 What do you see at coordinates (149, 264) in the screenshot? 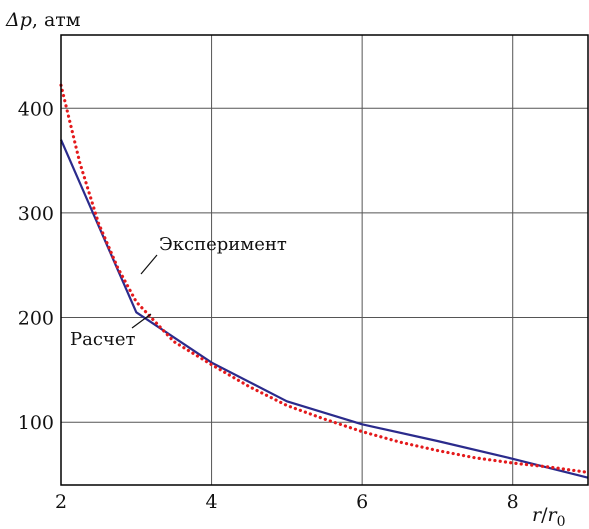
I see `legend-leader-experiment` at bounding box center [149, 264].